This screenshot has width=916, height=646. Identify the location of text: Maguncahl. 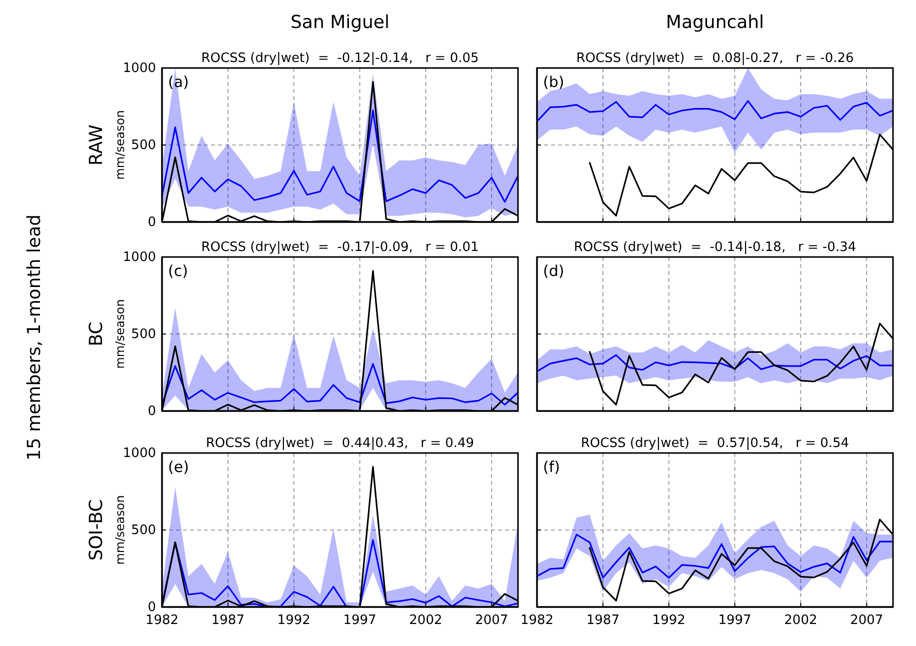
(715, 22).